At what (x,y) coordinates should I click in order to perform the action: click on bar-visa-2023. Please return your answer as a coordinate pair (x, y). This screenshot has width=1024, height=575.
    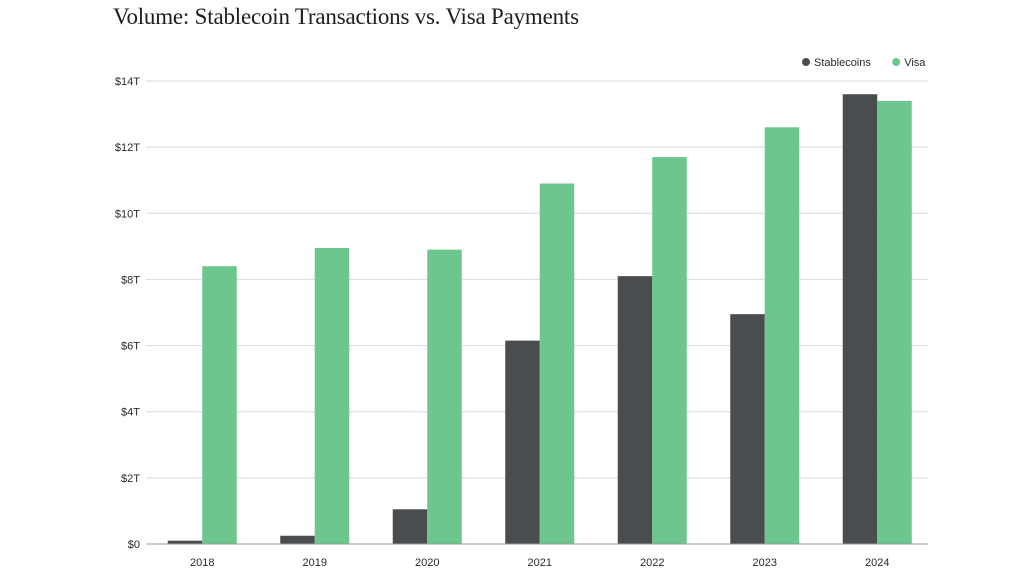
    Looking at the image, I should click on (782, 336).